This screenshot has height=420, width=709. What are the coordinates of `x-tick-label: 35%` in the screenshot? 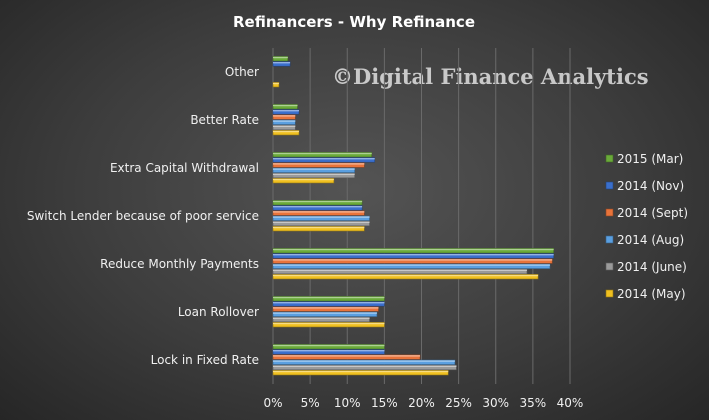 It's located at (533, 403).